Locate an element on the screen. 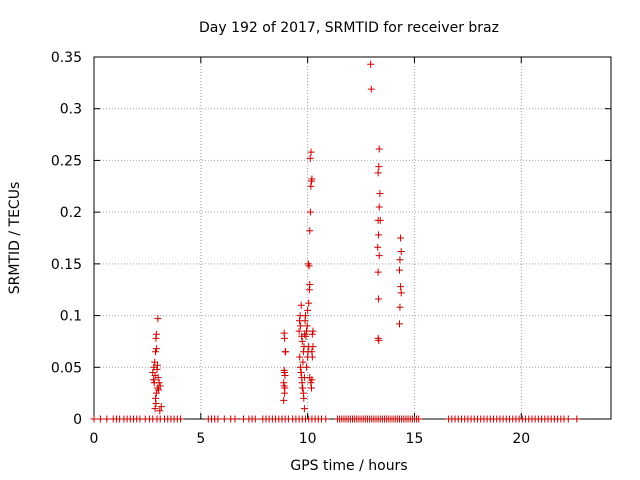  y-tick-label: 0.3 is located at coordinates (71, 110).